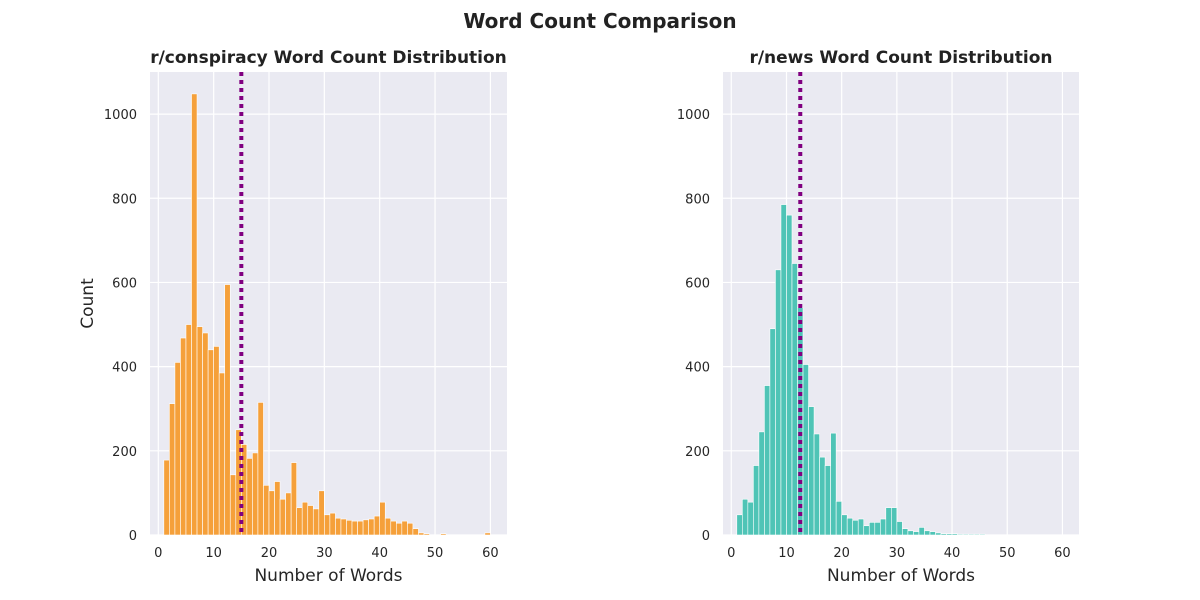 The image size is (1200, 600). Describe the element at coordinates (599, 21) in the screenshot. I see `figure-title: Word Count Comparison` at that location.